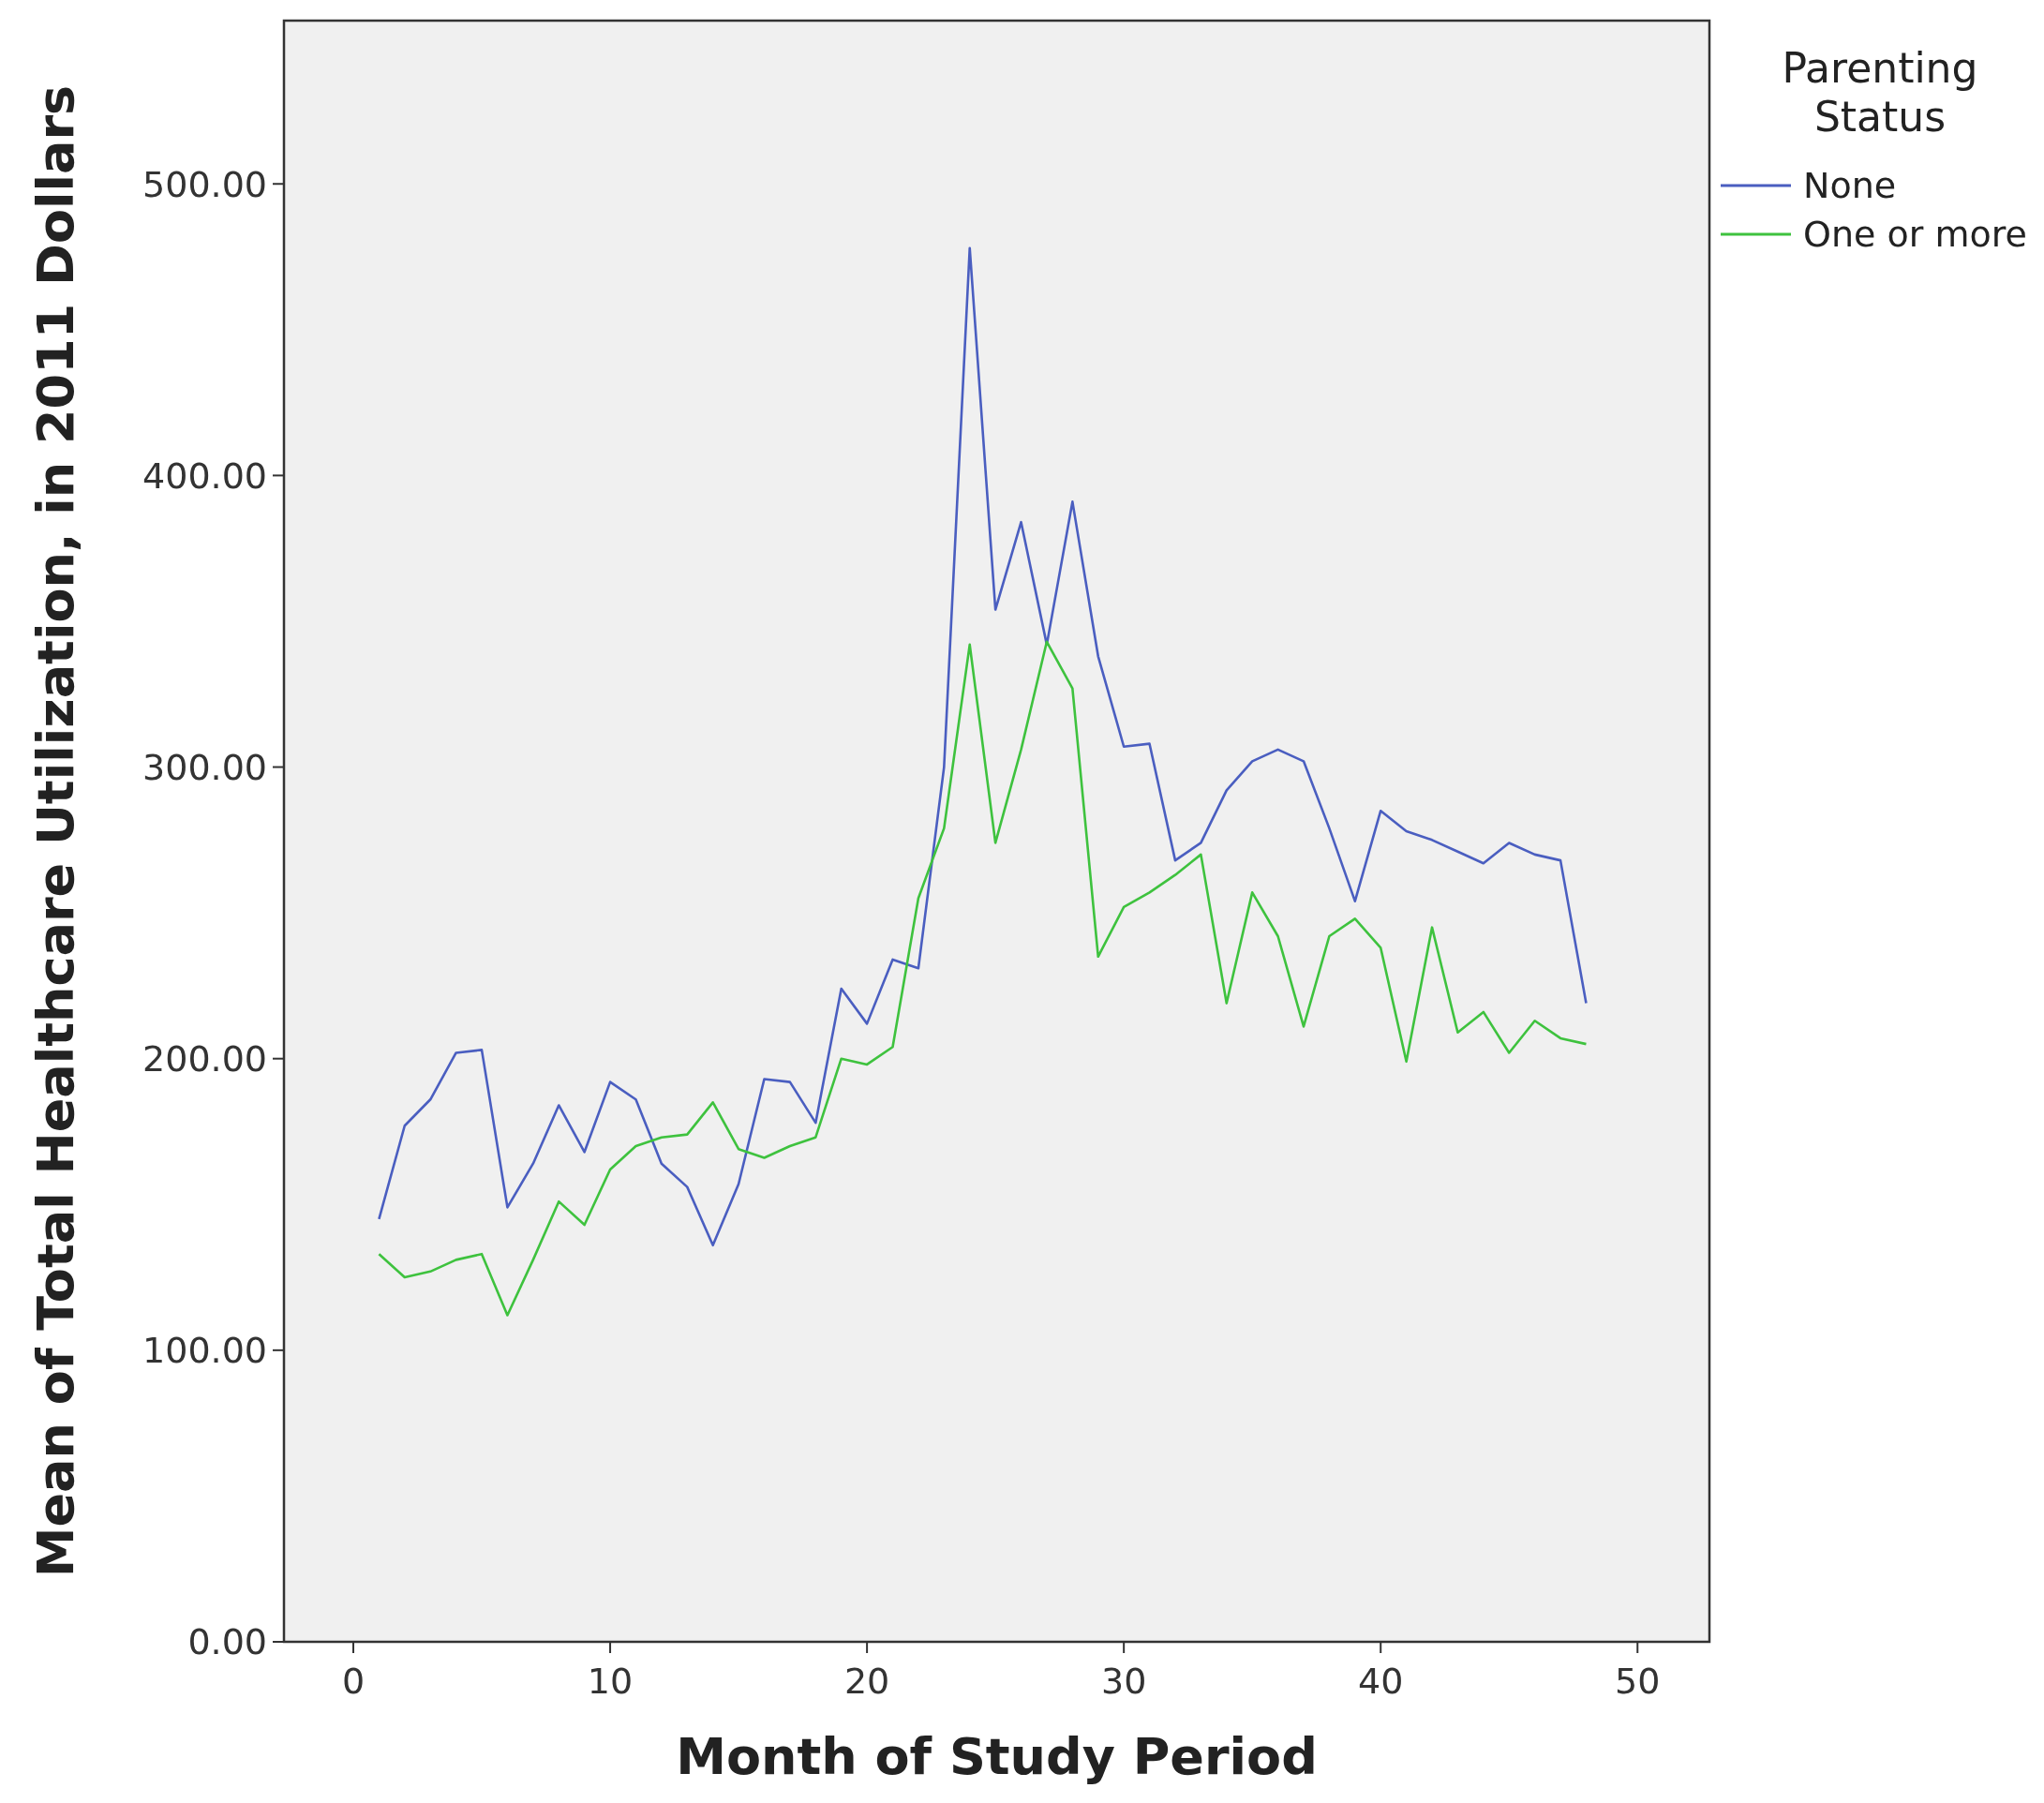 This screenshot has width=2044, height=1803. I want to click on y-tick-label: 0.00, so click(227, 1642).